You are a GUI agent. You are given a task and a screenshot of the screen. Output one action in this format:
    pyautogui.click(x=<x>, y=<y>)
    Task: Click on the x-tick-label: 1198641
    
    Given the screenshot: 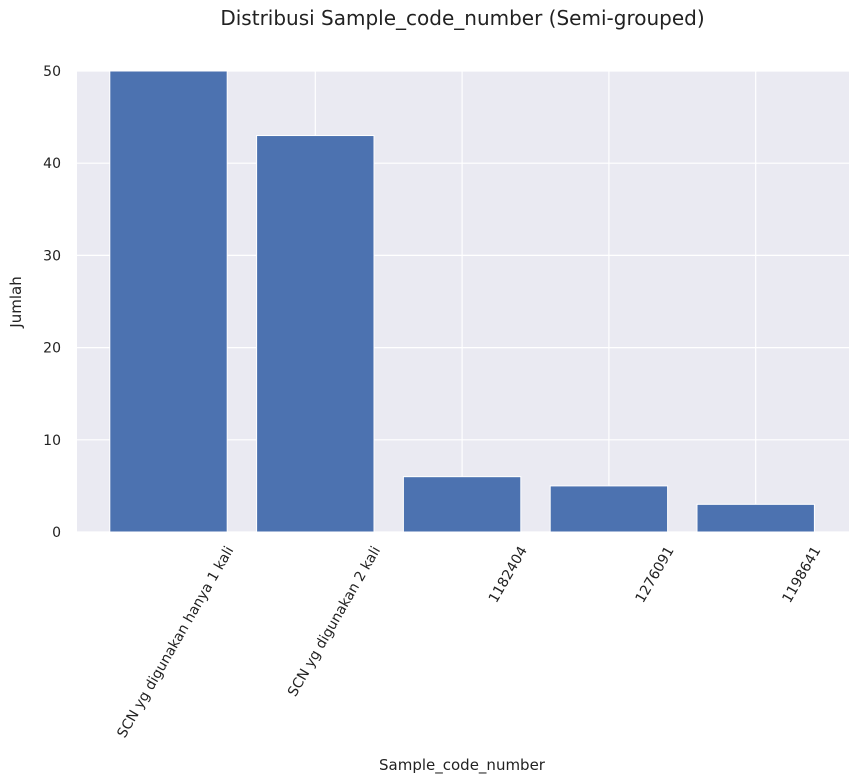 What is the action you would take?
    pyautogui.click(x=801, y=575)
    